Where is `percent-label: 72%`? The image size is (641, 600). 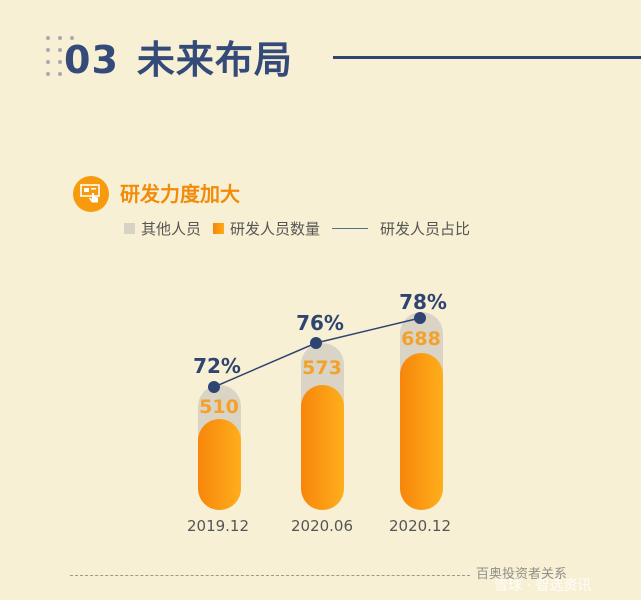
percent-label: 72% is located at coordinates (217, 366).